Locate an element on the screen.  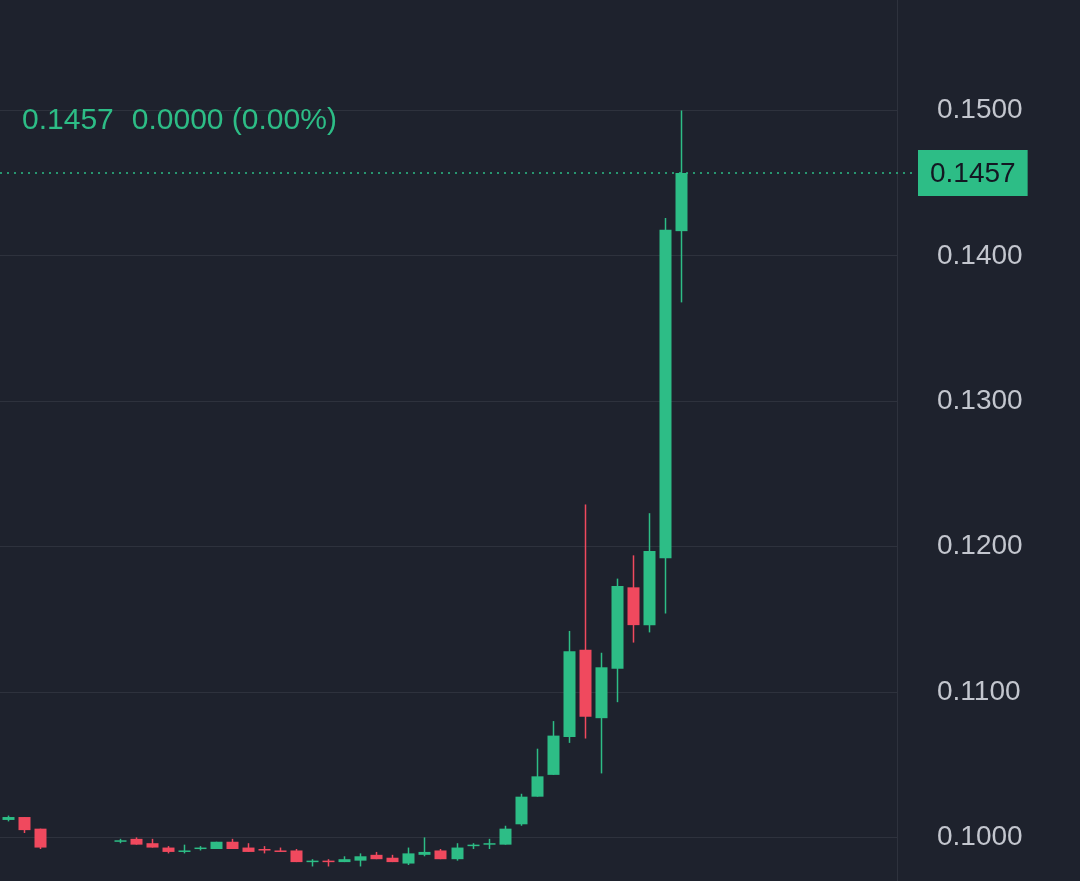
annotation: 0.0000 (0.00%) is located at coordinates (234, 119).